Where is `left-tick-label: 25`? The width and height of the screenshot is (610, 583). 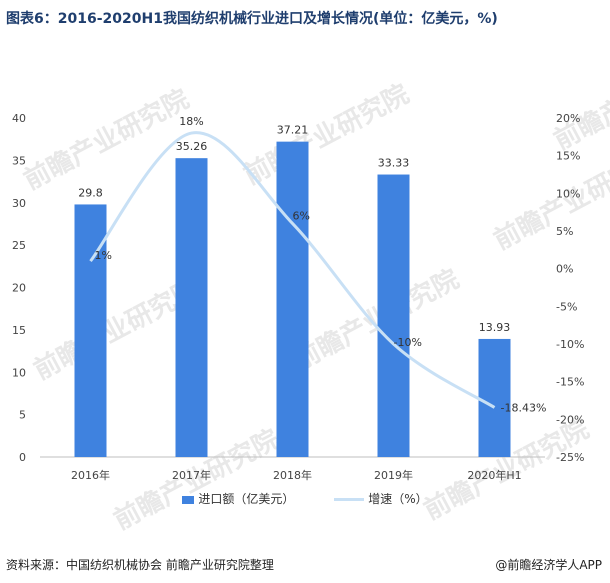 left-tick-label: 25 is located at coordinates (19, 245).